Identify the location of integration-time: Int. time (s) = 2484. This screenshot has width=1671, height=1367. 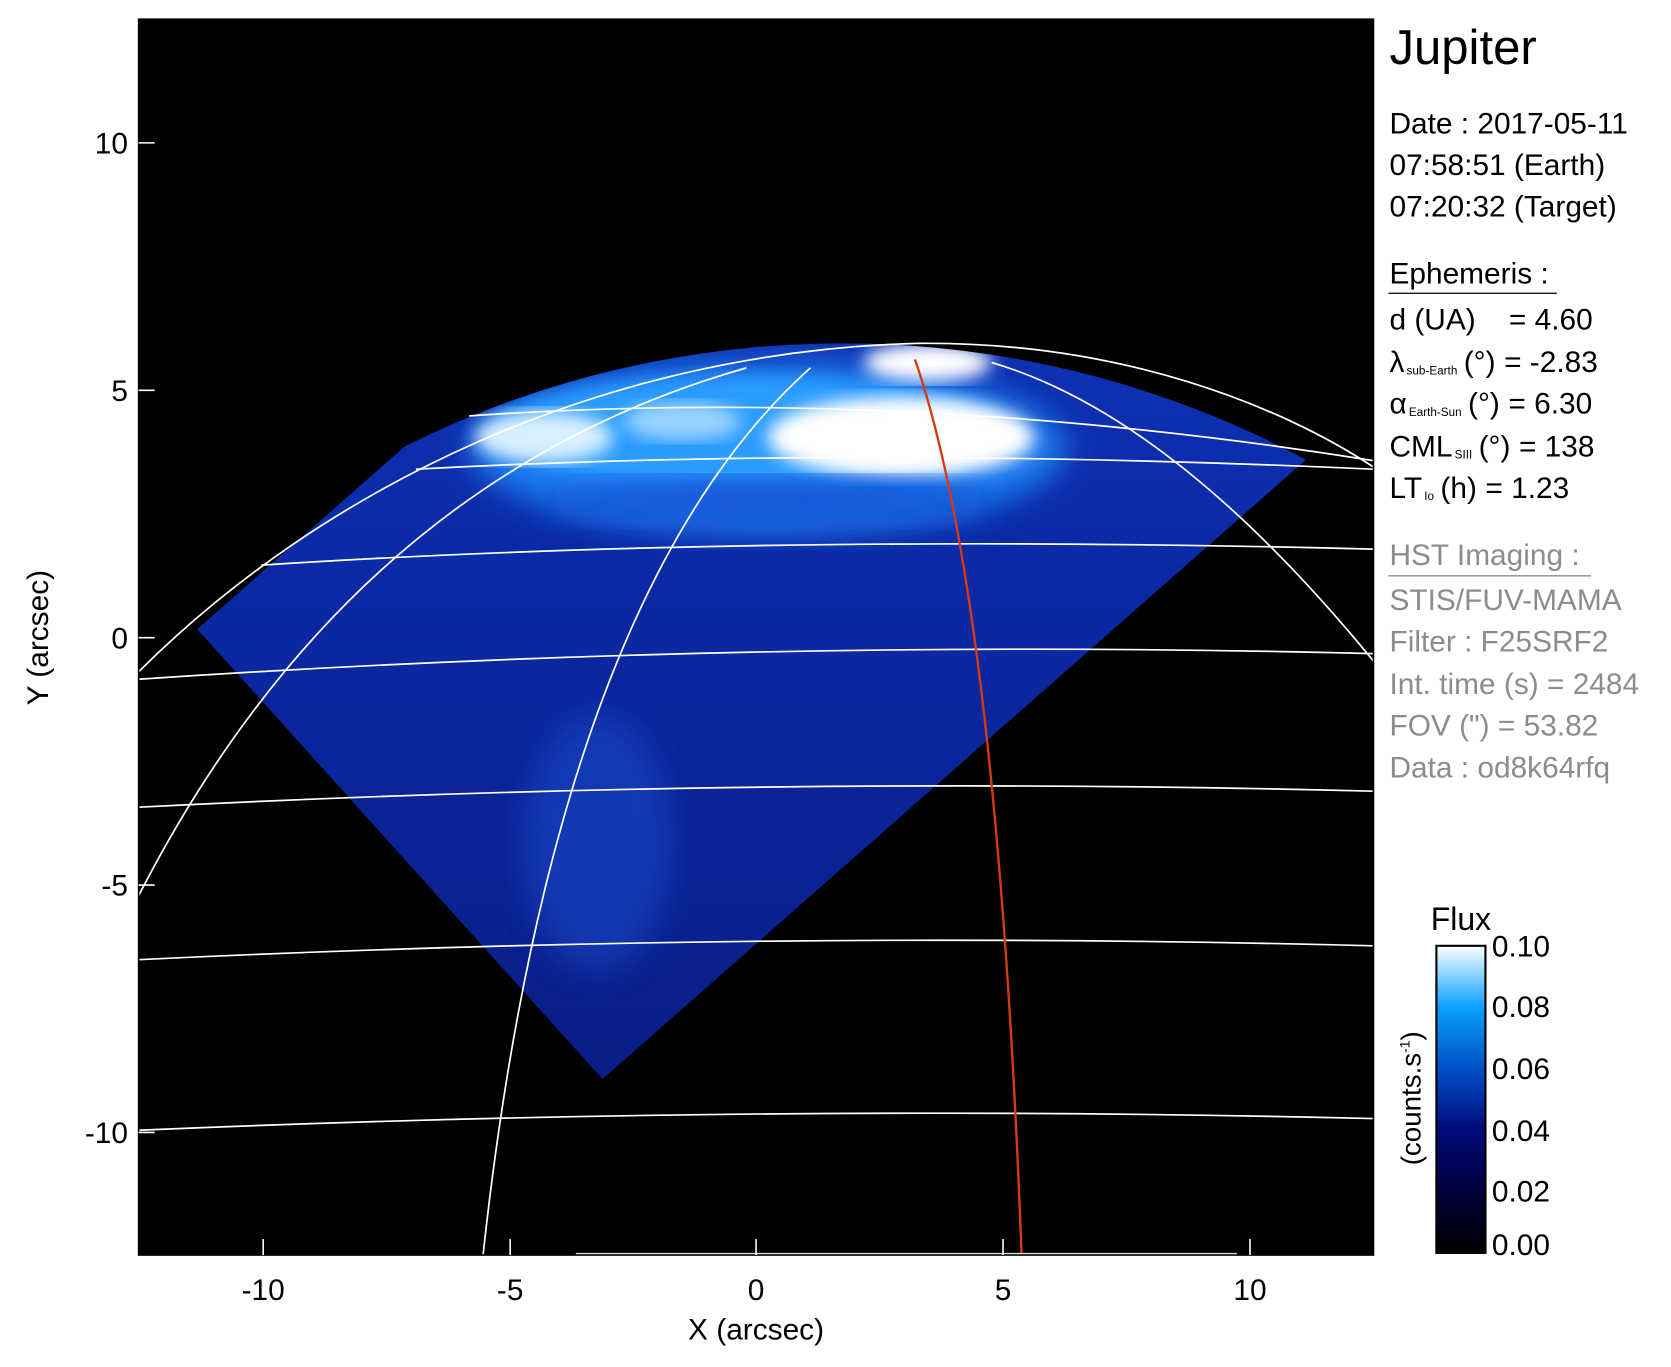
(1514, 684).